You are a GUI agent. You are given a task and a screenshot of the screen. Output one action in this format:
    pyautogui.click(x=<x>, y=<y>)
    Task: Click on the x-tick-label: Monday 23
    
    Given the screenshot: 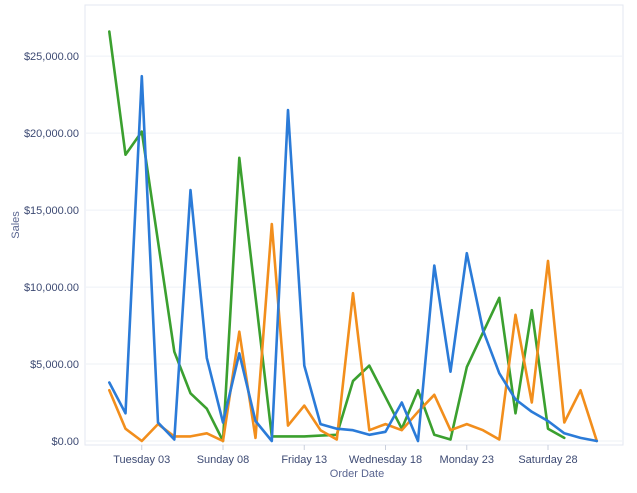 What is the action you would take?
    pyautogui.click(x=467, y=460)
    